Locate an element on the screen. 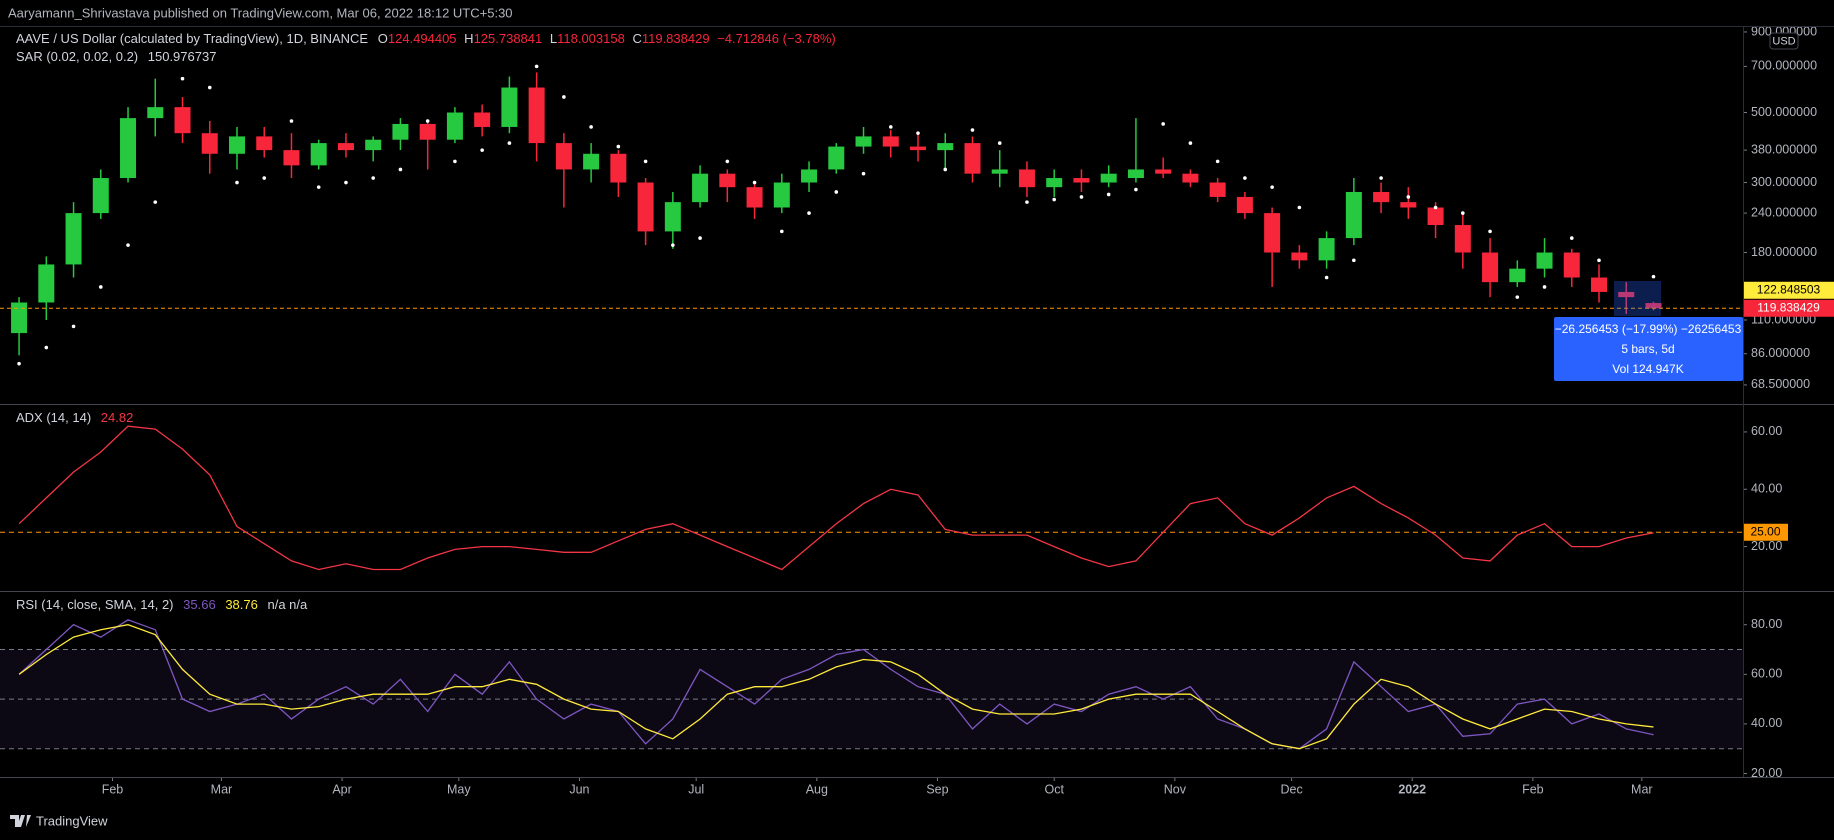  measure-bars: 5 bars, 5d is located at coordinates (1647, 349).